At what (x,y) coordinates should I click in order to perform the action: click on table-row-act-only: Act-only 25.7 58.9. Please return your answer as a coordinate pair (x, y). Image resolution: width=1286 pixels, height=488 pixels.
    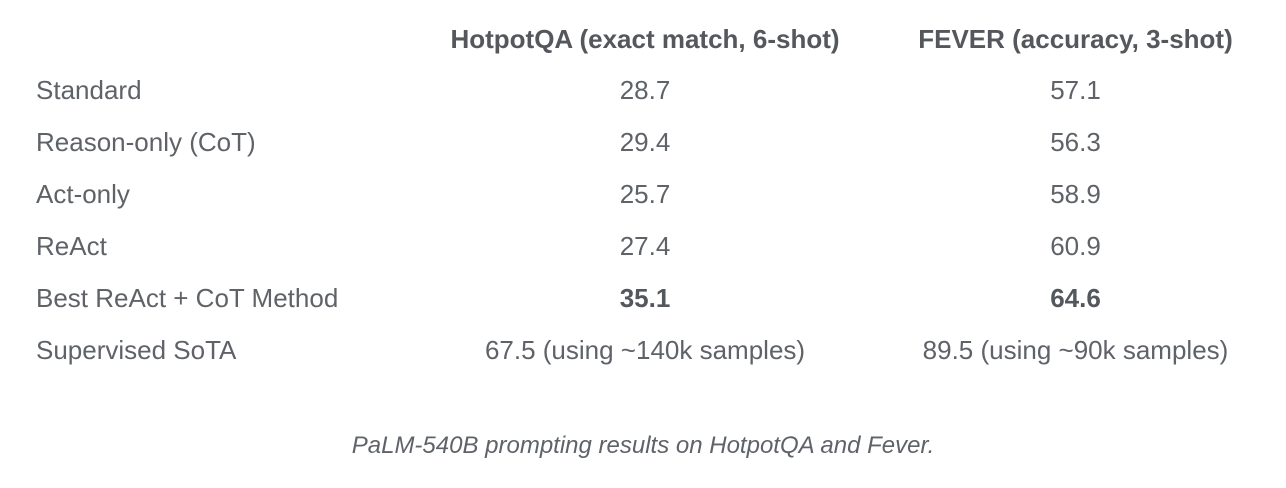
    Looking at the image, I should click on (643, 194).